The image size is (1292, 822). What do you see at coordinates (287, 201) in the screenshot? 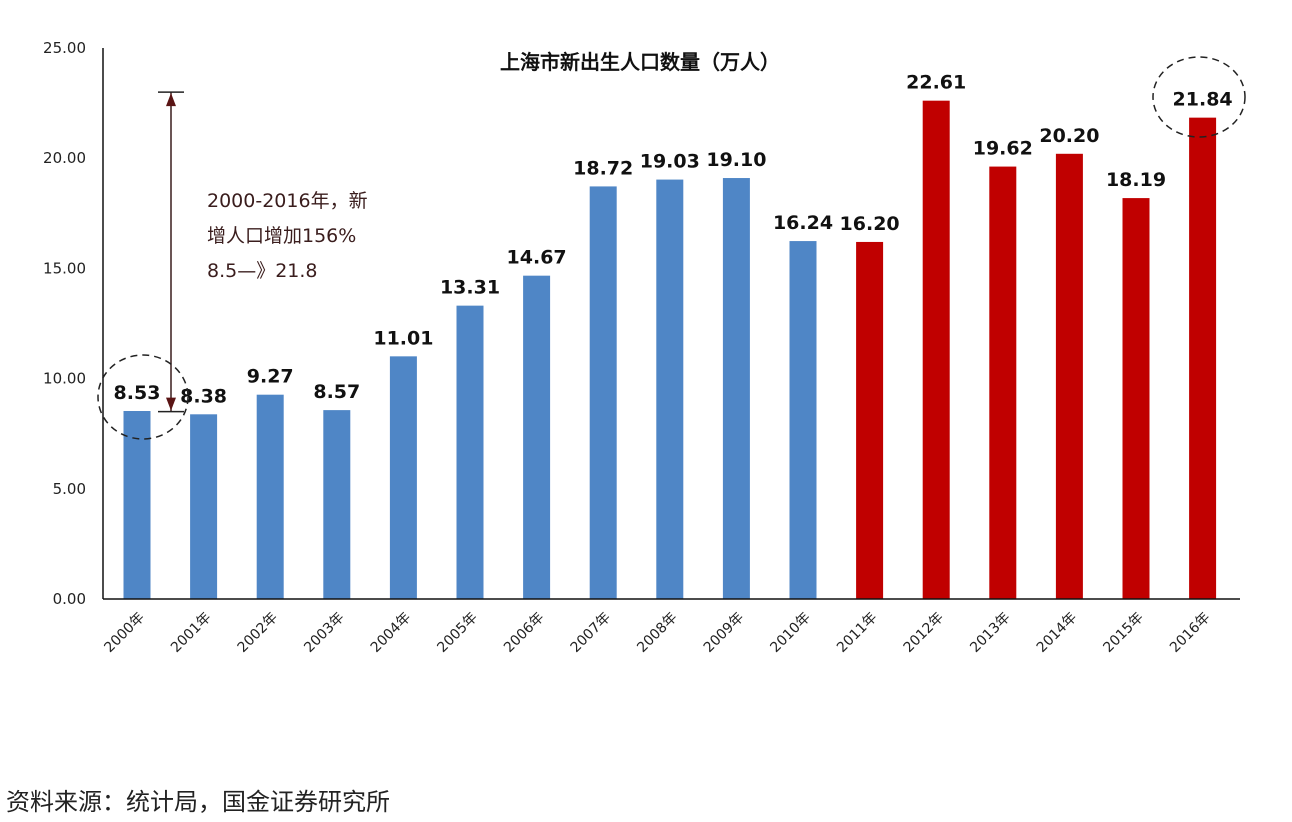
I see `annotation-line-1: 2000-2016年，新` at bounding box center [287, 201].